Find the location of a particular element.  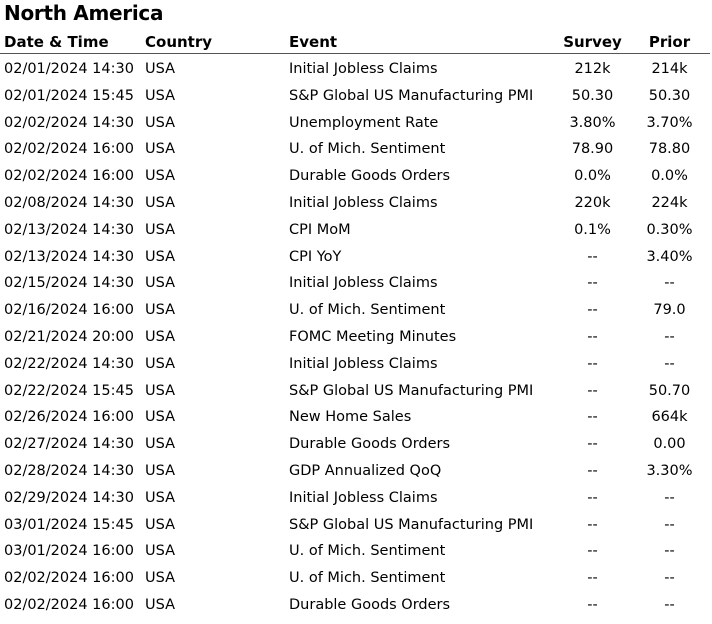

cell-survey: 220k is located at coordinates (592, 202).